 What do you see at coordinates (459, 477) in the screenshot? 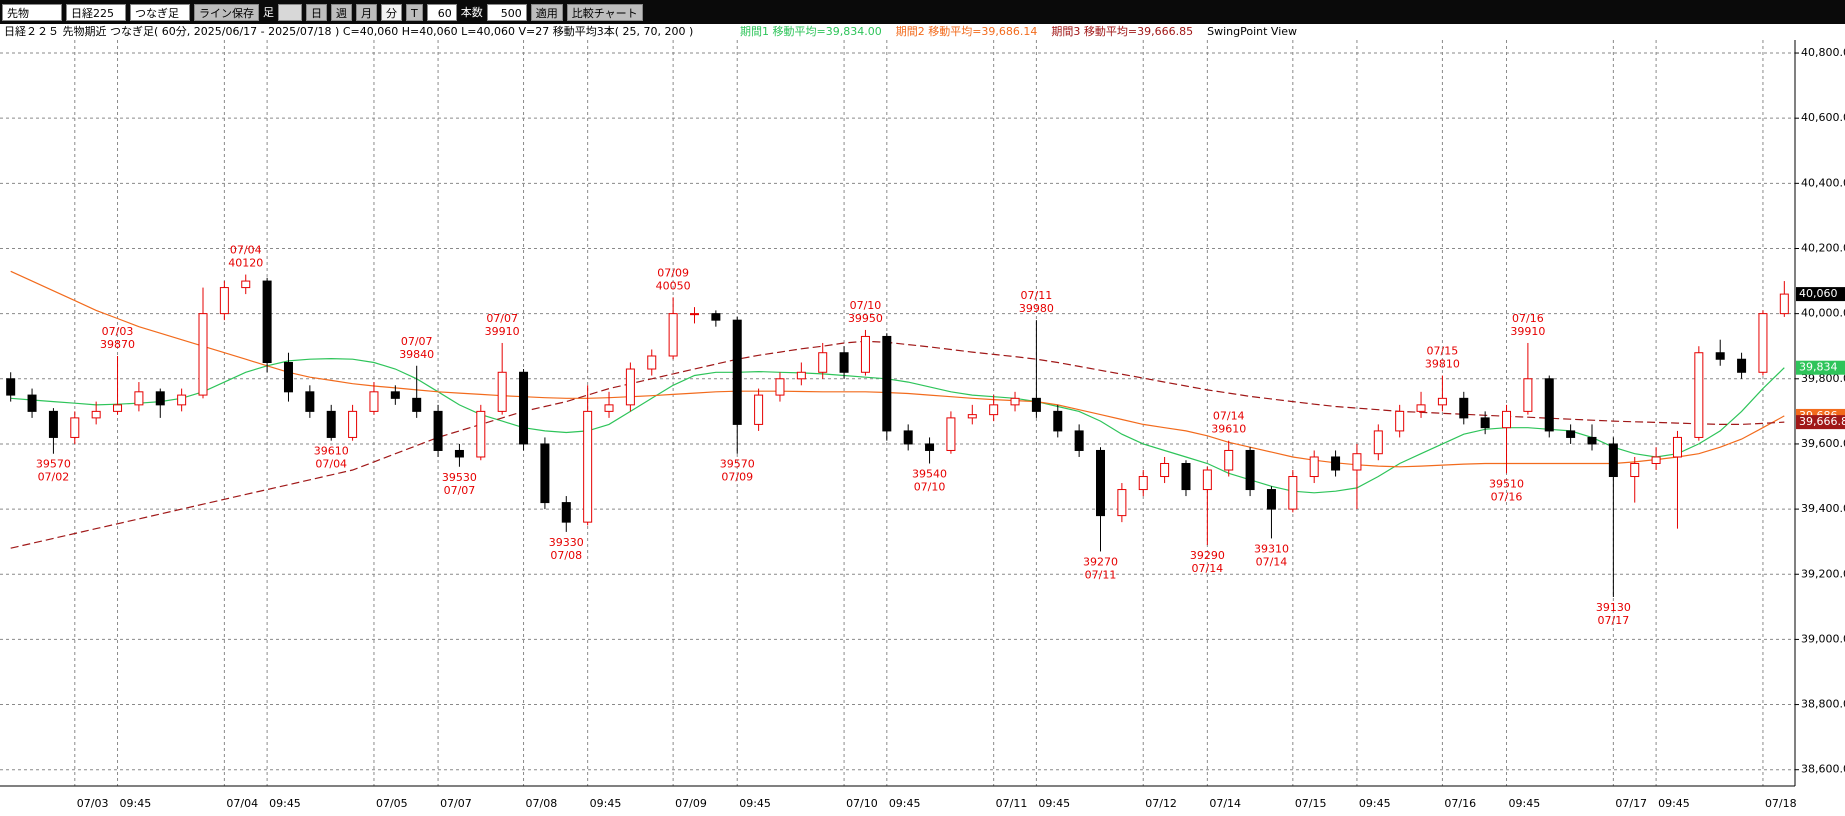
I see `swing-price: 39530` at bounding box center [459, 477].